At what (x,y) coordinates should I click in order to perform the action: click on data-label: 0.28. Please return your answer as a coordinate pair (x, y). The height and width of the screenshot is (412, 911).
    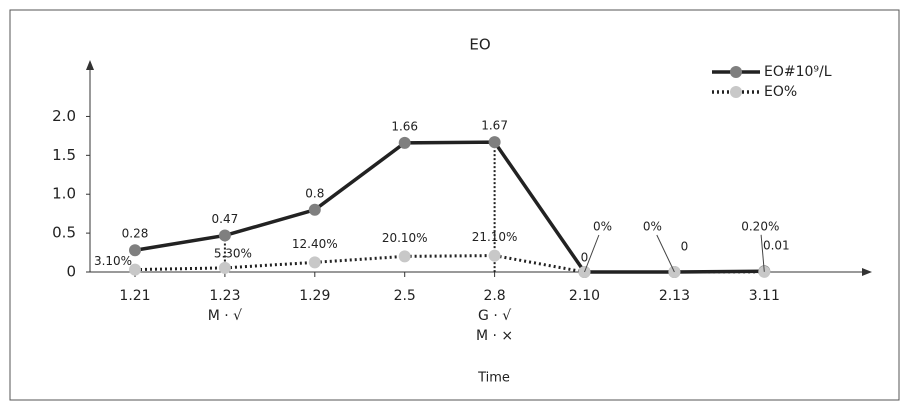
    Looking at the image, I should click on (135, 234).